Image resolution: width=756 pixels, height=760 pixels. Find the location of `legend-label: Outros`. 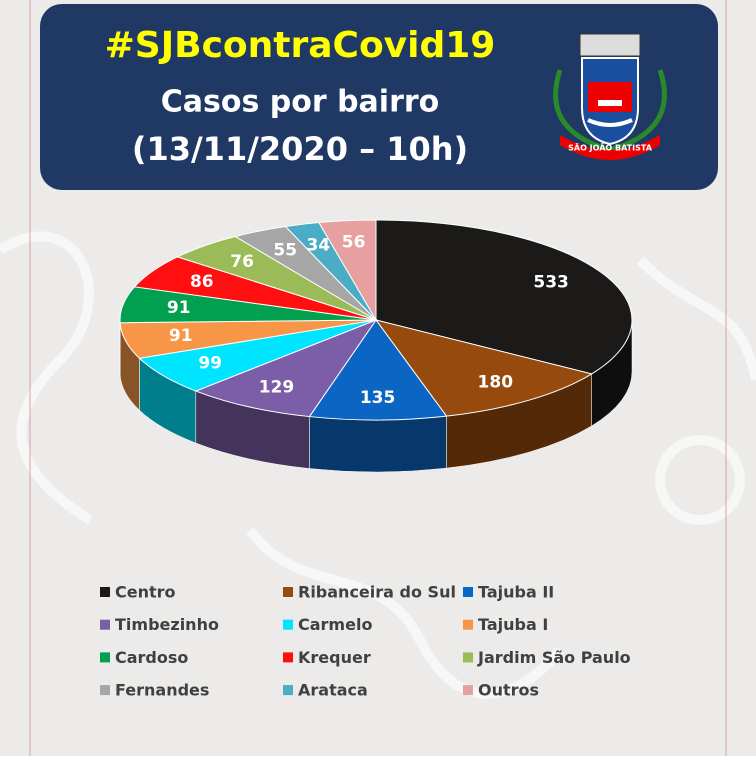

legend-label: Outros is located at coordinates (508, 690).